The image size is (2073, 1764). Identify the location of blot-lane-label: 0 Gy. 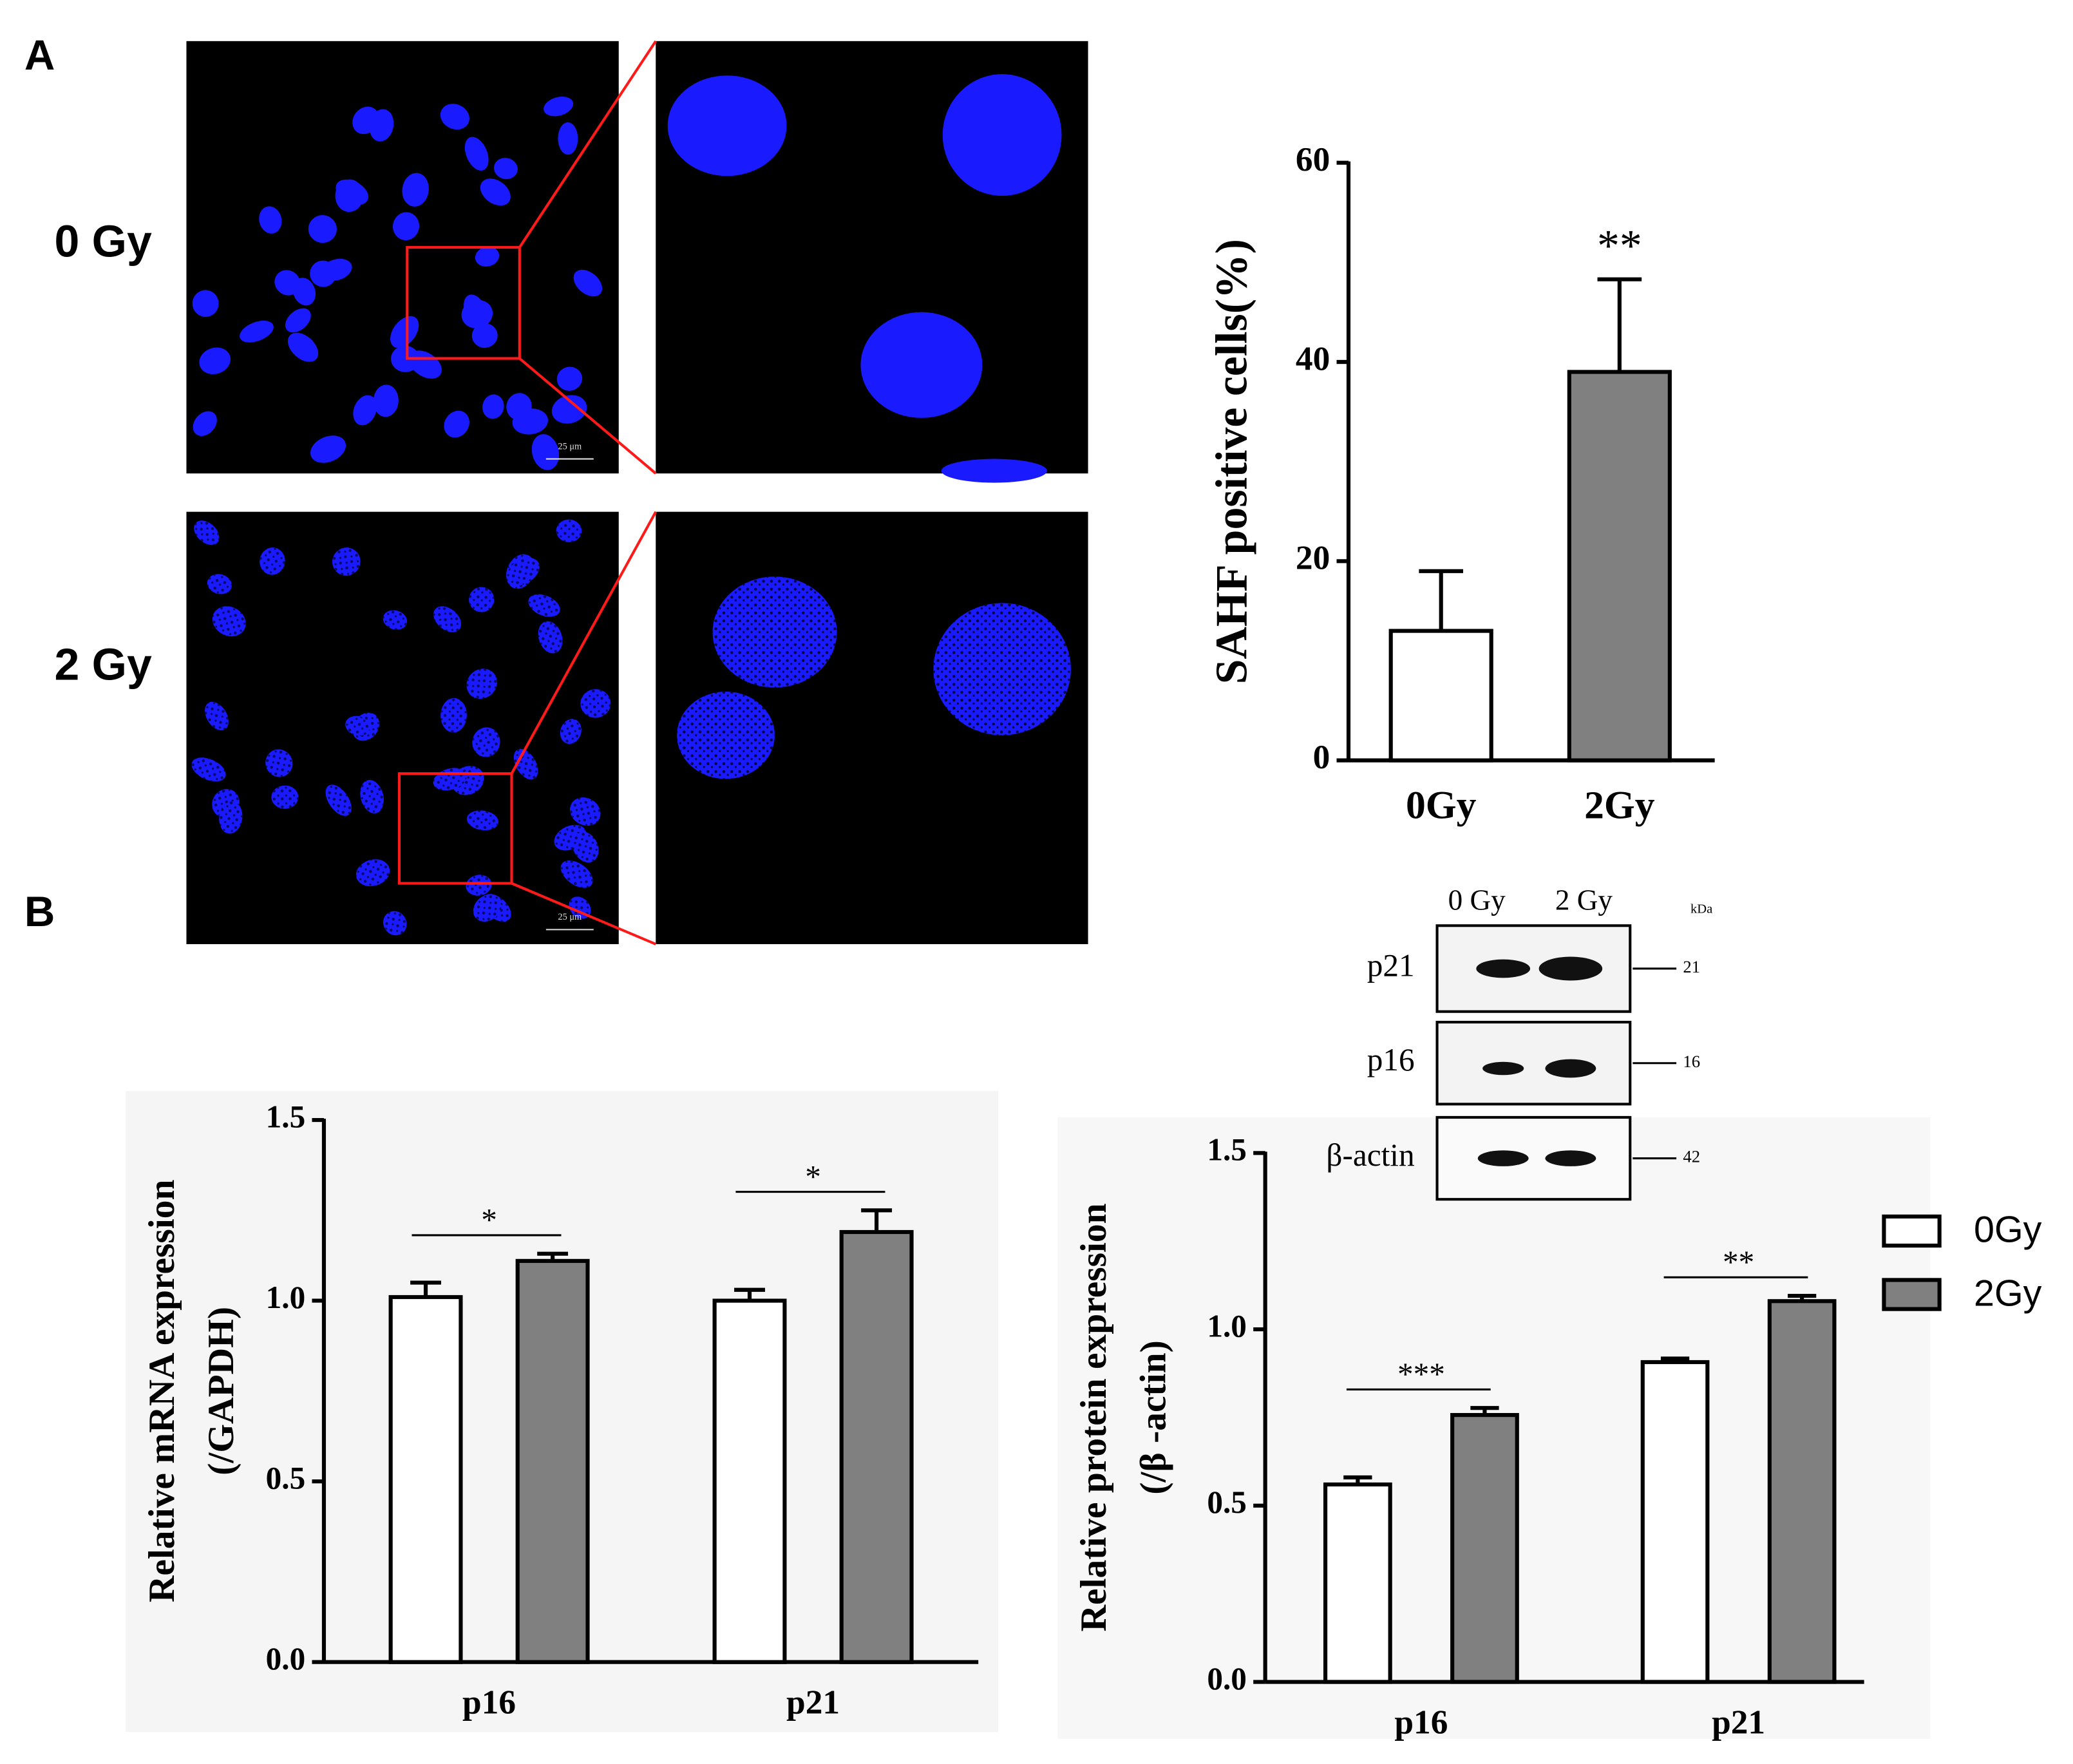
(1477, 900).